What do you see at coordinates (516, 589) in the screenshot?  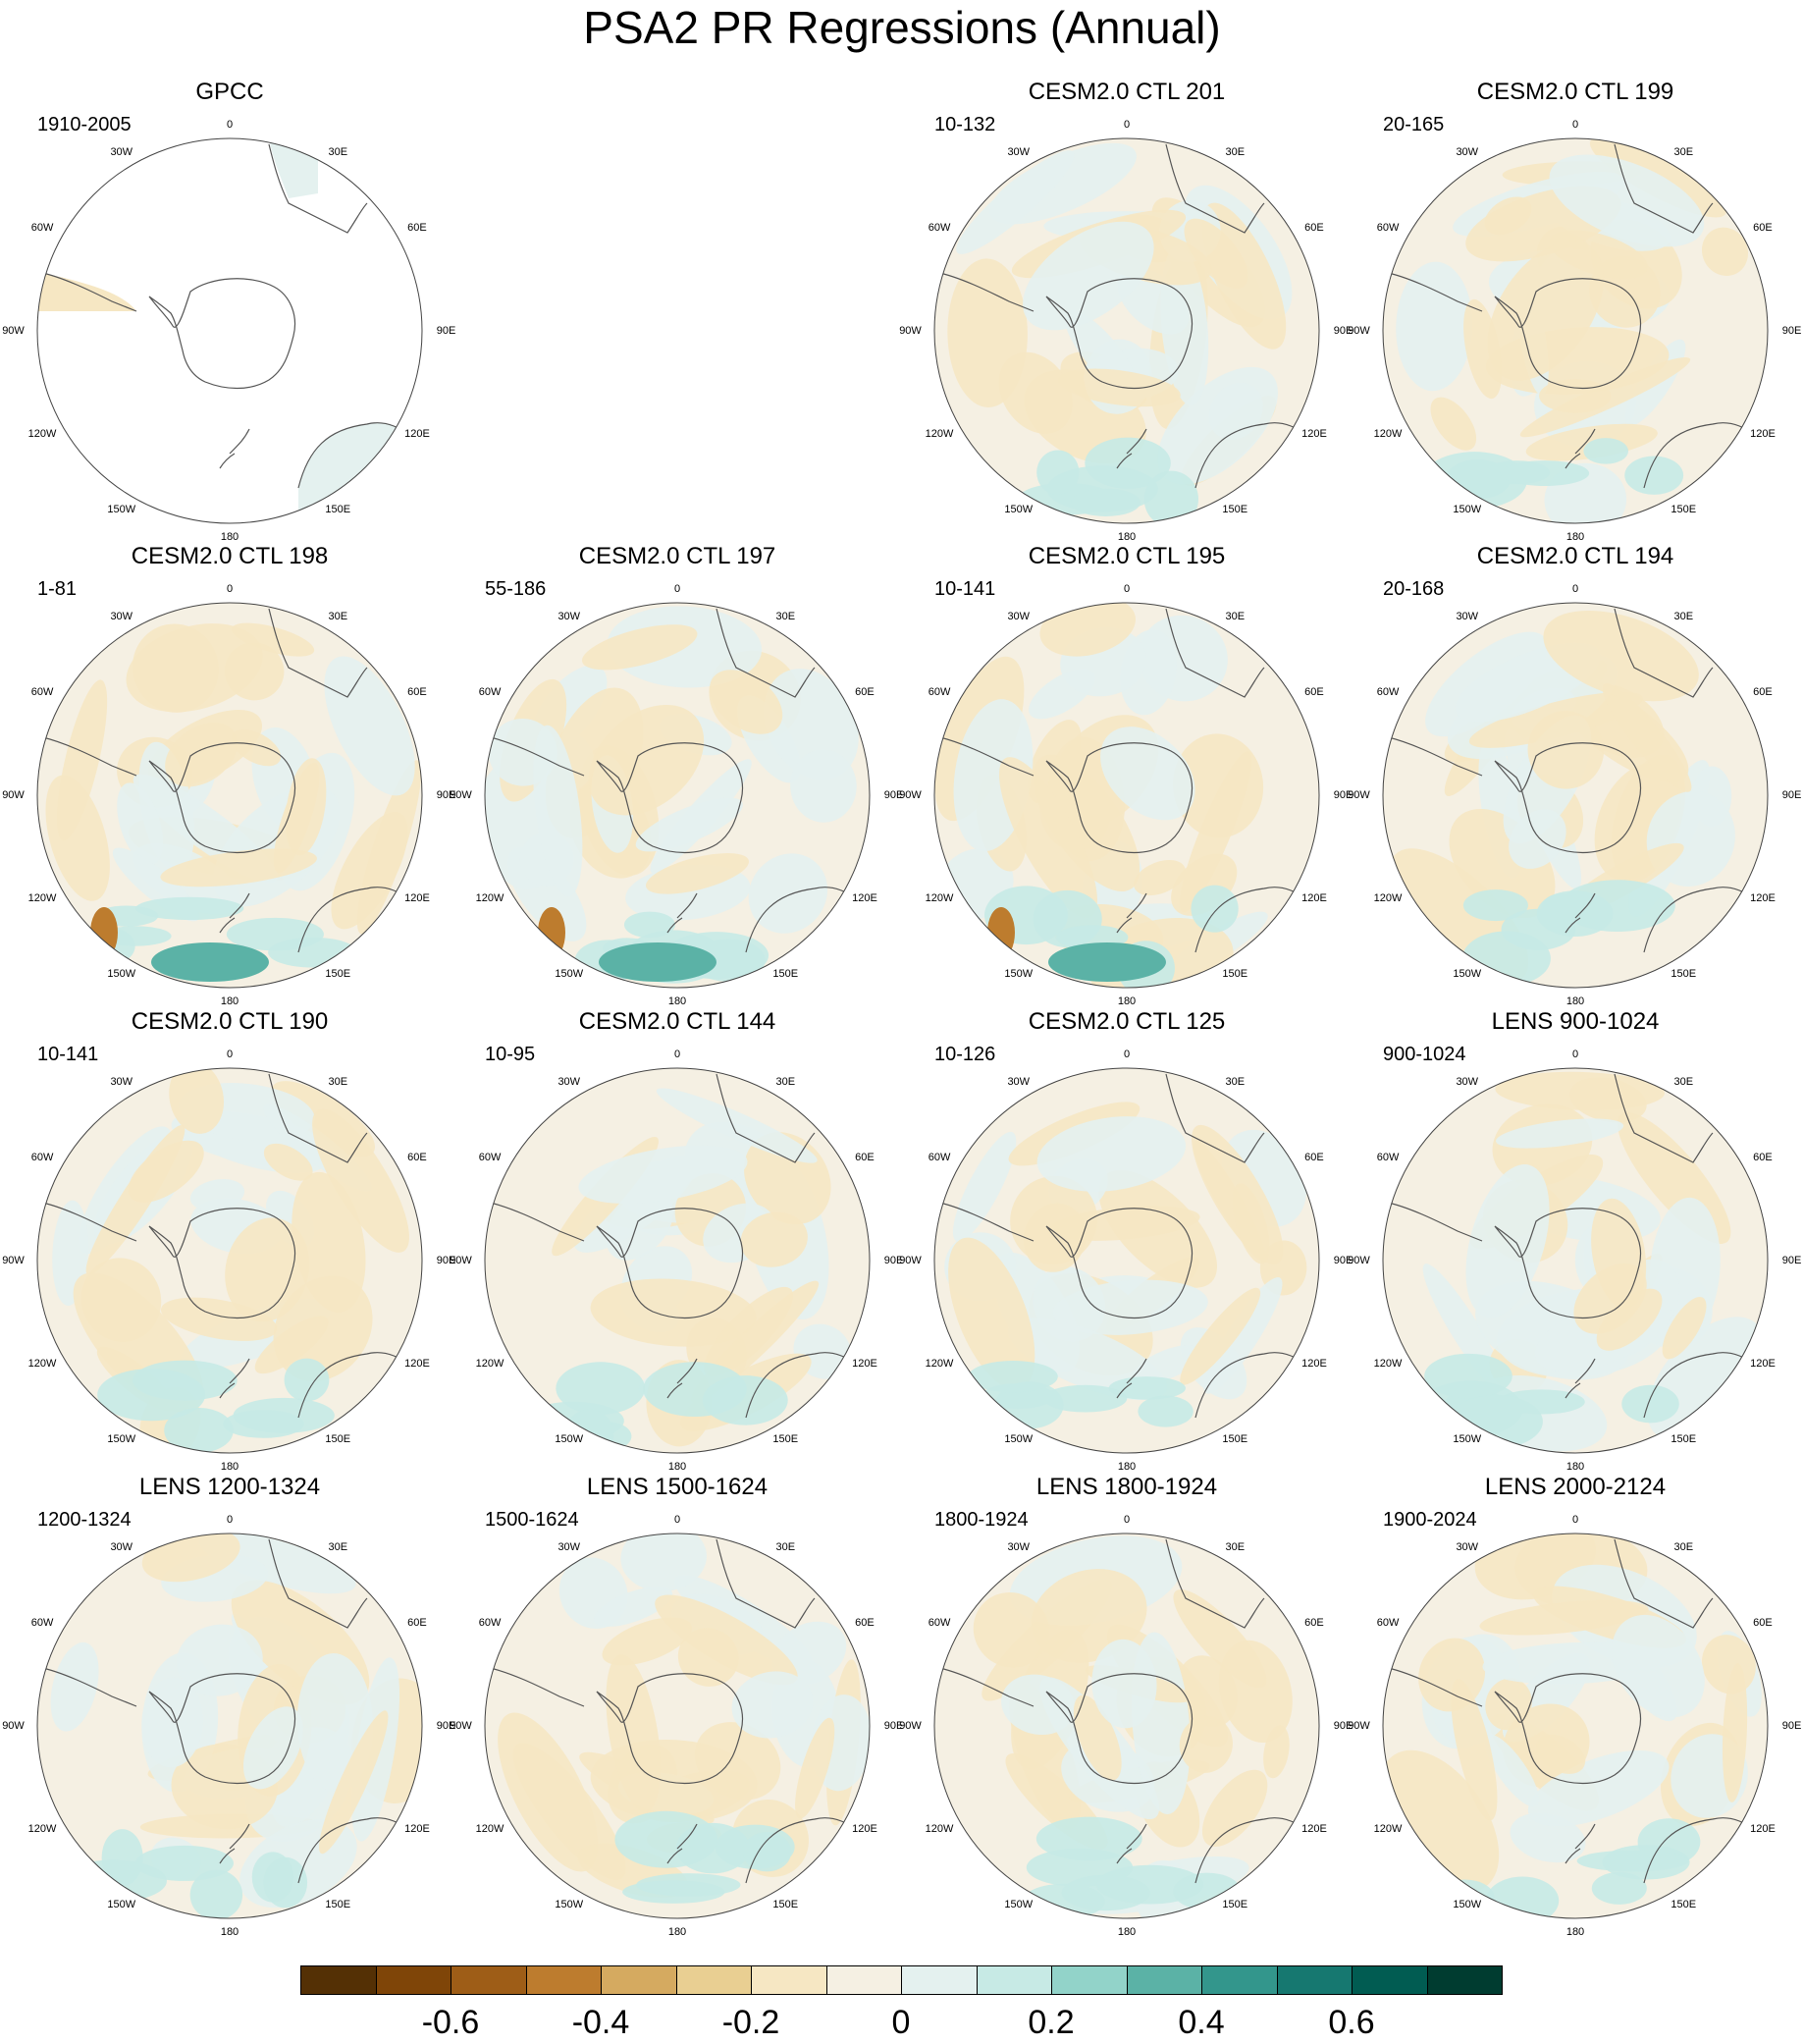 I see `panel-period: 55-186` at bounding box center [516, 589].